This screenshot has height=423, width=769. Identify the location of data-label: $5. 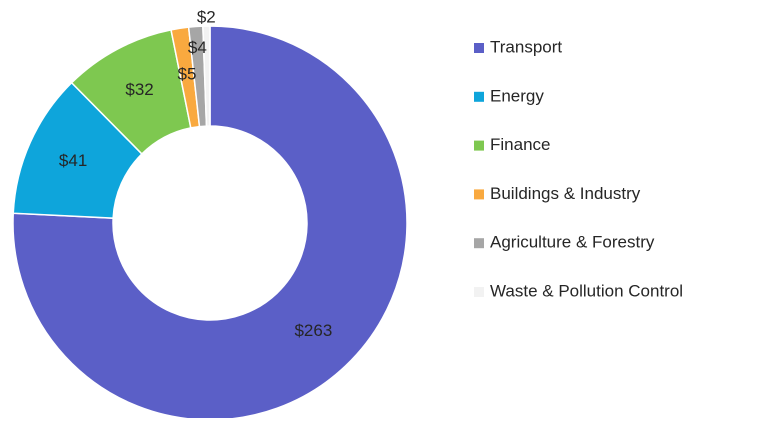
(187, 73).